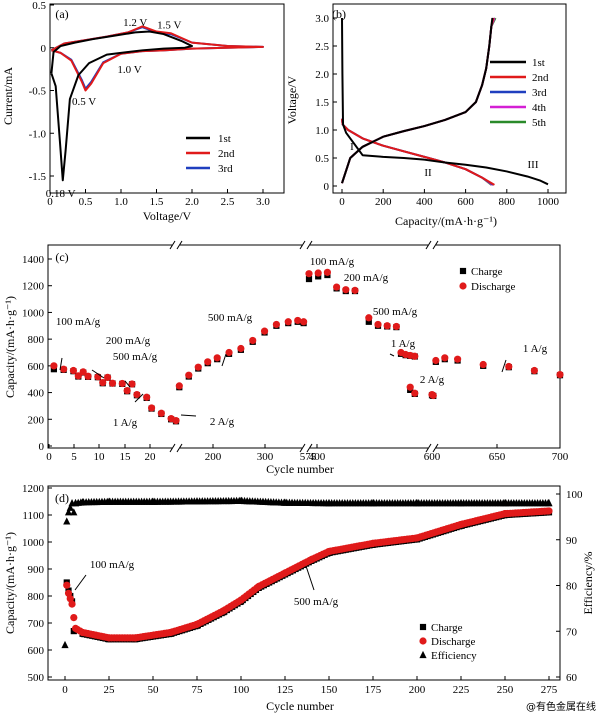 This screenshot has height=714, width=600. Describe the element at coordinates (192, 202) in the screenshot. I see `x-tick-label: 2.0` at that location.